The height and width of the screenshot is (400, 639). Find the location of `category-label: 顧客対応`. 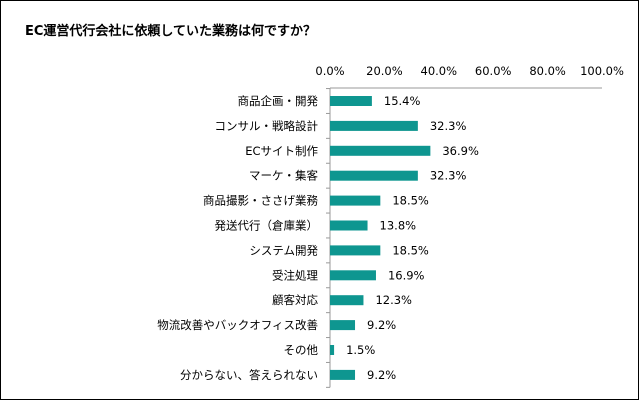

category-label: 顧客対応 is located at coordinates (295, 300).